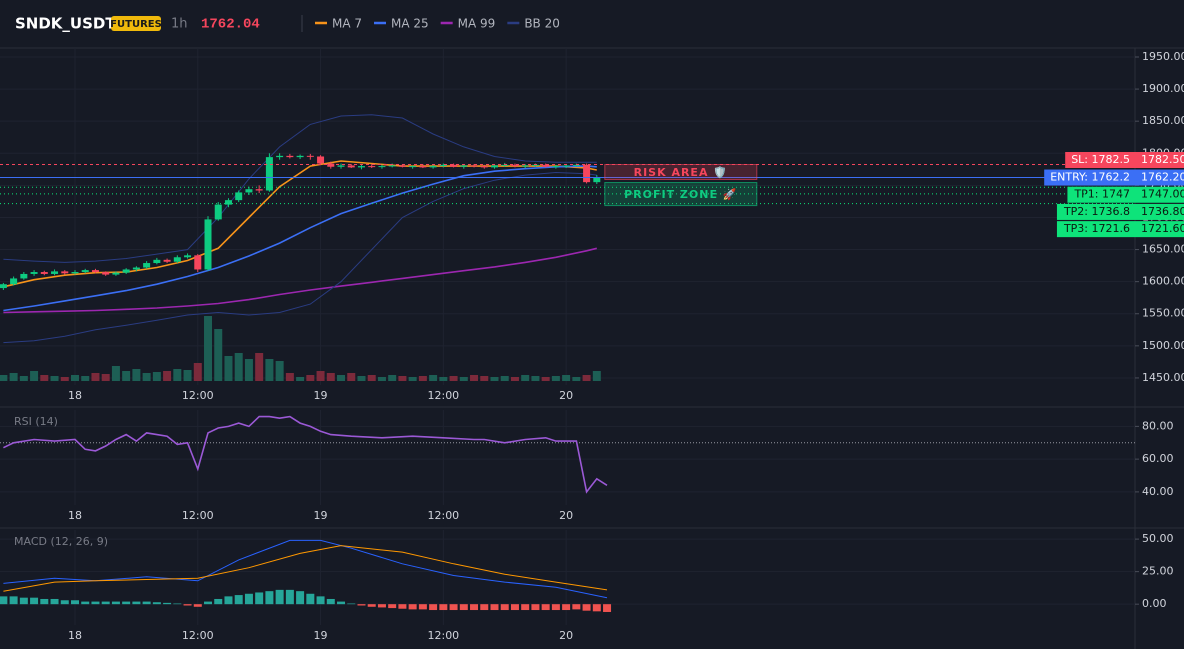 This screenshot has width=1184, height=649. What do you see at coordinates (681, 172) in the screenshot?
I see `zone` at bounding box center [681, 172].